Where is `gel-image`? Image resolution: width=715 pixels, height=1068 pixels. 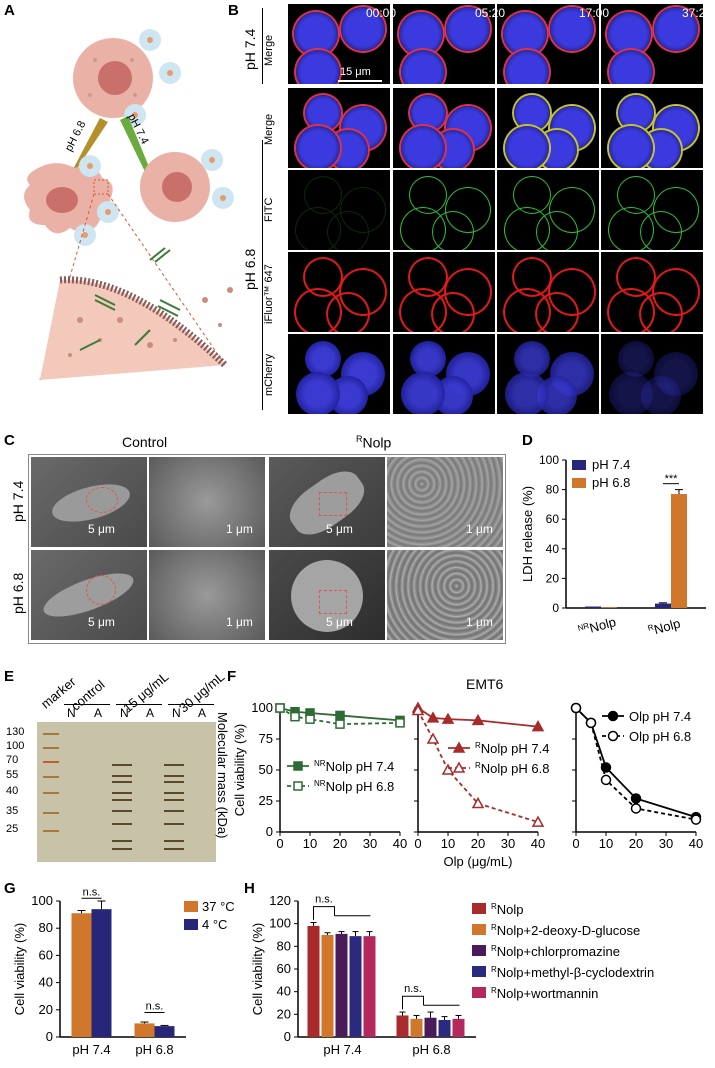 gel-image is located at coordinates (126, 792).